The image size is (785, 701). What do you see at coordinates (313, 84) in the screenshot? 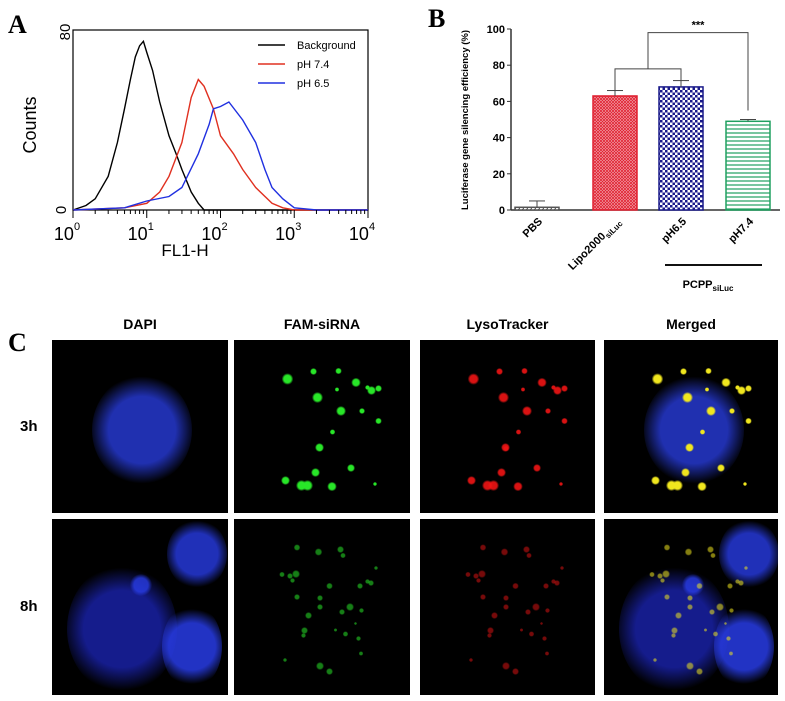
I see `legend-label-2: pH 6.5` at bounding box center [313, 84].